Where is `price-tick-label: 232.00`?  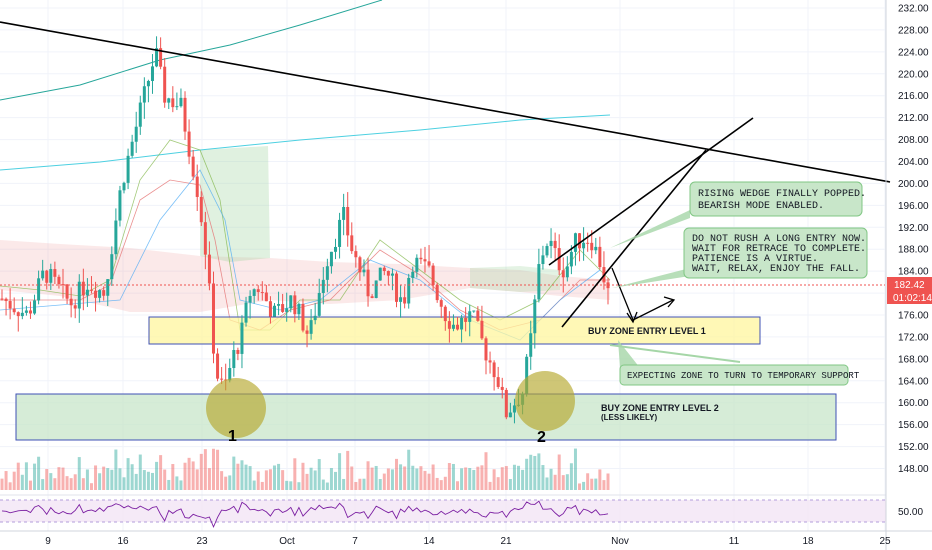
price-tick-label: 232.00 is located at coordinates (913, 9).